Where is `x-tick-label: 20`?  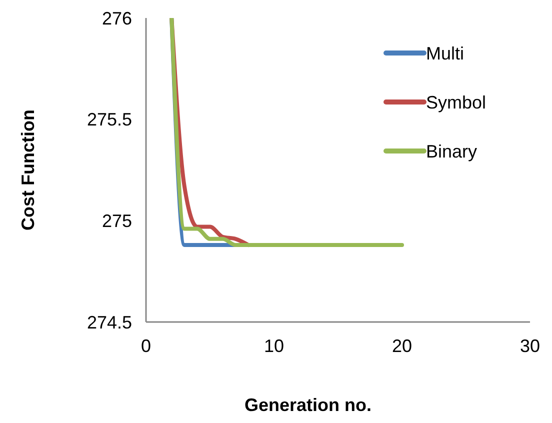
x-tick-label: 20 is located at coordinates (402, 346).